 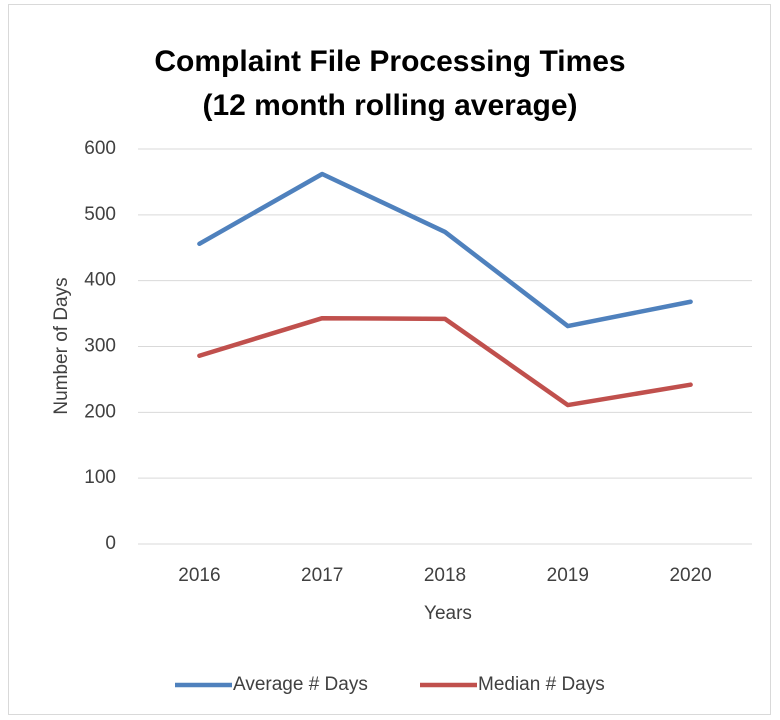 What do you see at coordinates (100, 214) in the screenshot?
I see `y-tick-label: 500` at bounding box center [100, 214].